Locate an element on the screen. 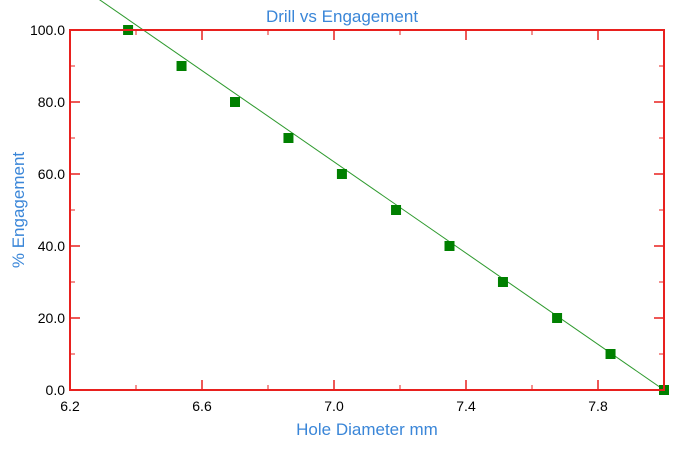 This screenshot has height=460, width=700. y-tick-label: 0.0 is located at coordinates (56, 390).